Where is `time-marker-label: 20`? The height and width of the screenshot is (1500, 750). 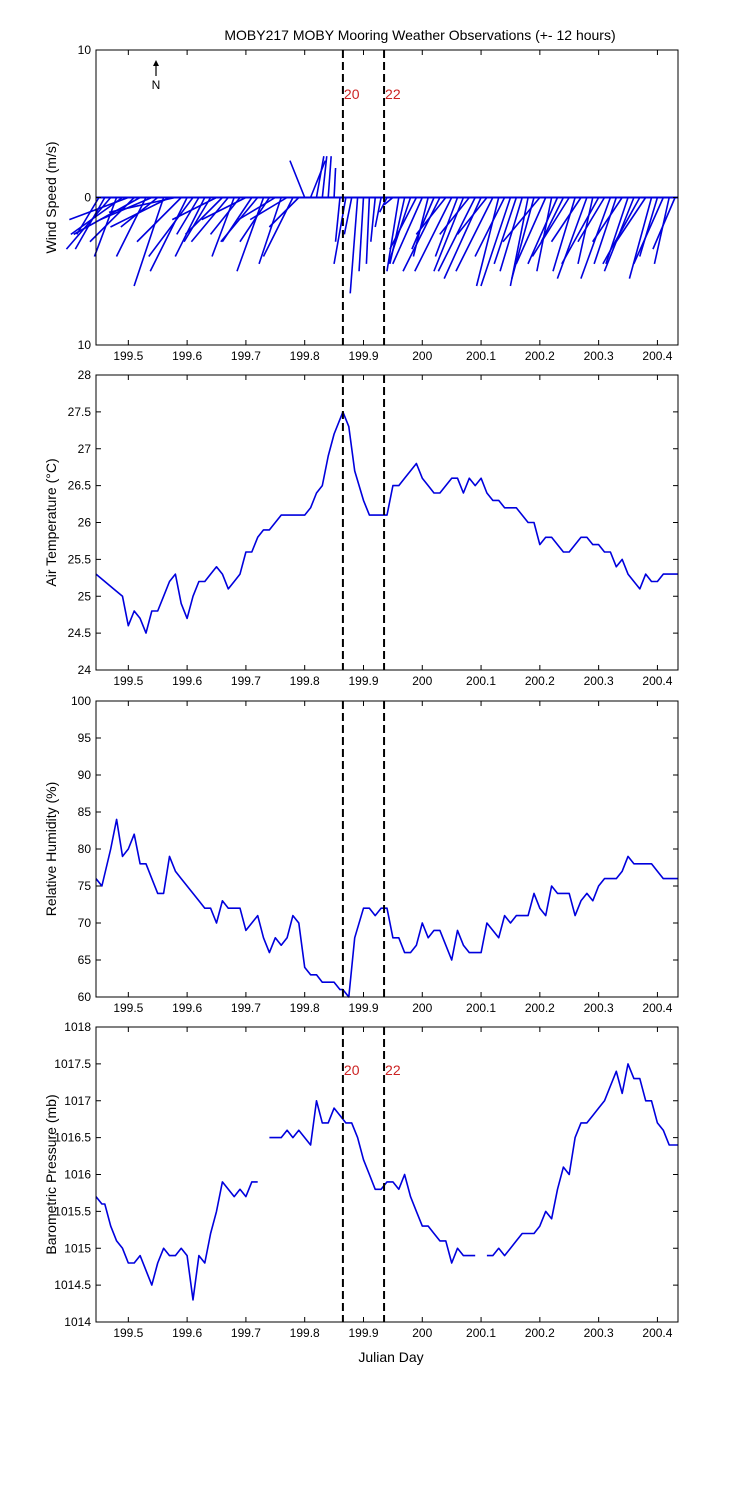 time-marker-label: 20 is located at coordinates (352, 1070).